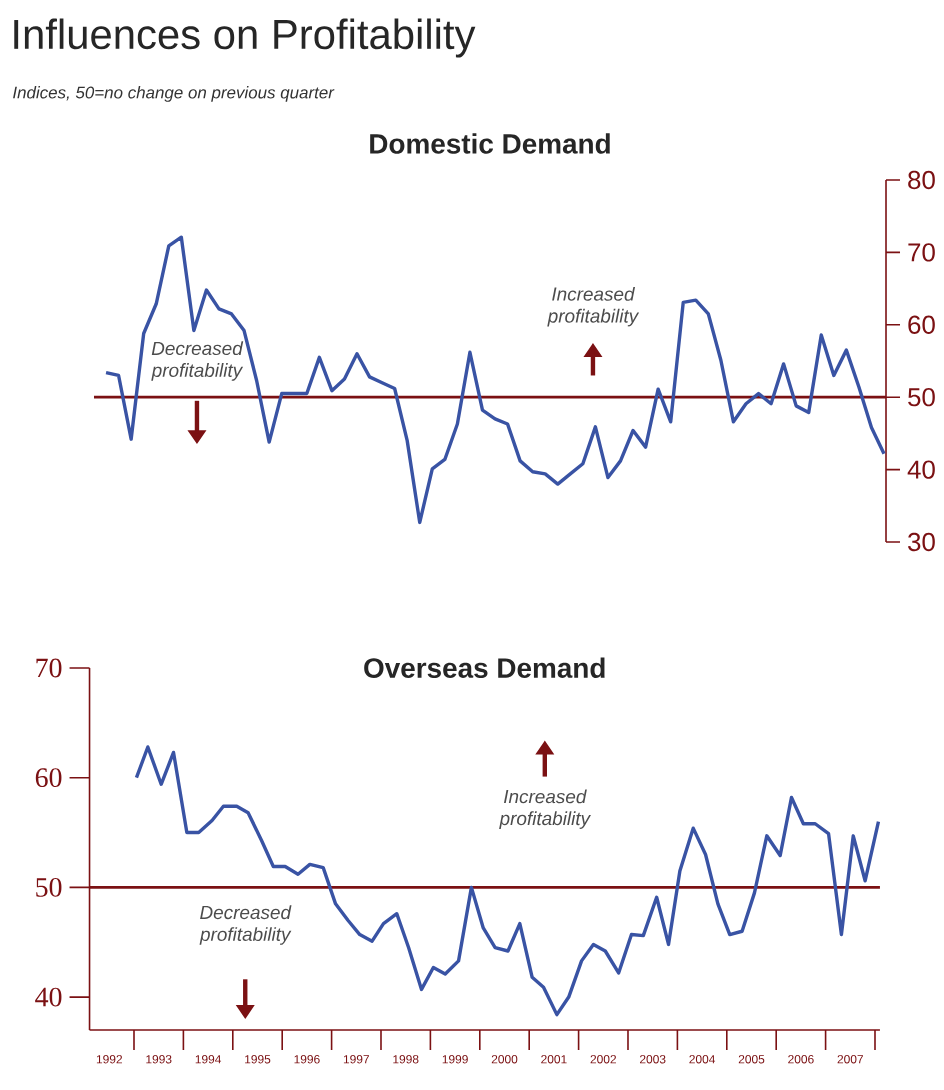 This screenshot has width=944, height=1090. What do you see at coordinates (174, 94) in the screenshot?
I see `text: Indices, 50=no change on previous quarter` at bounding box center [174, 94].